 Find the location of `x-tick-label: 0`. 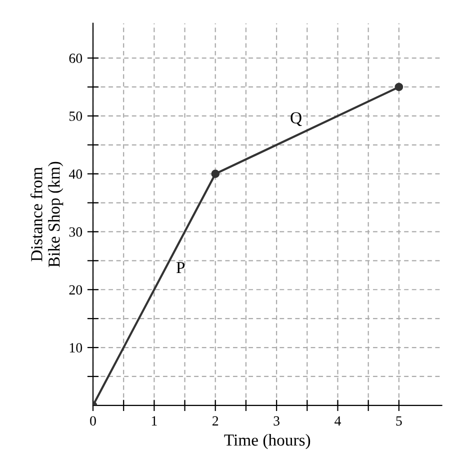

x-tick-label: 0 is located at coordinates (93, 421).